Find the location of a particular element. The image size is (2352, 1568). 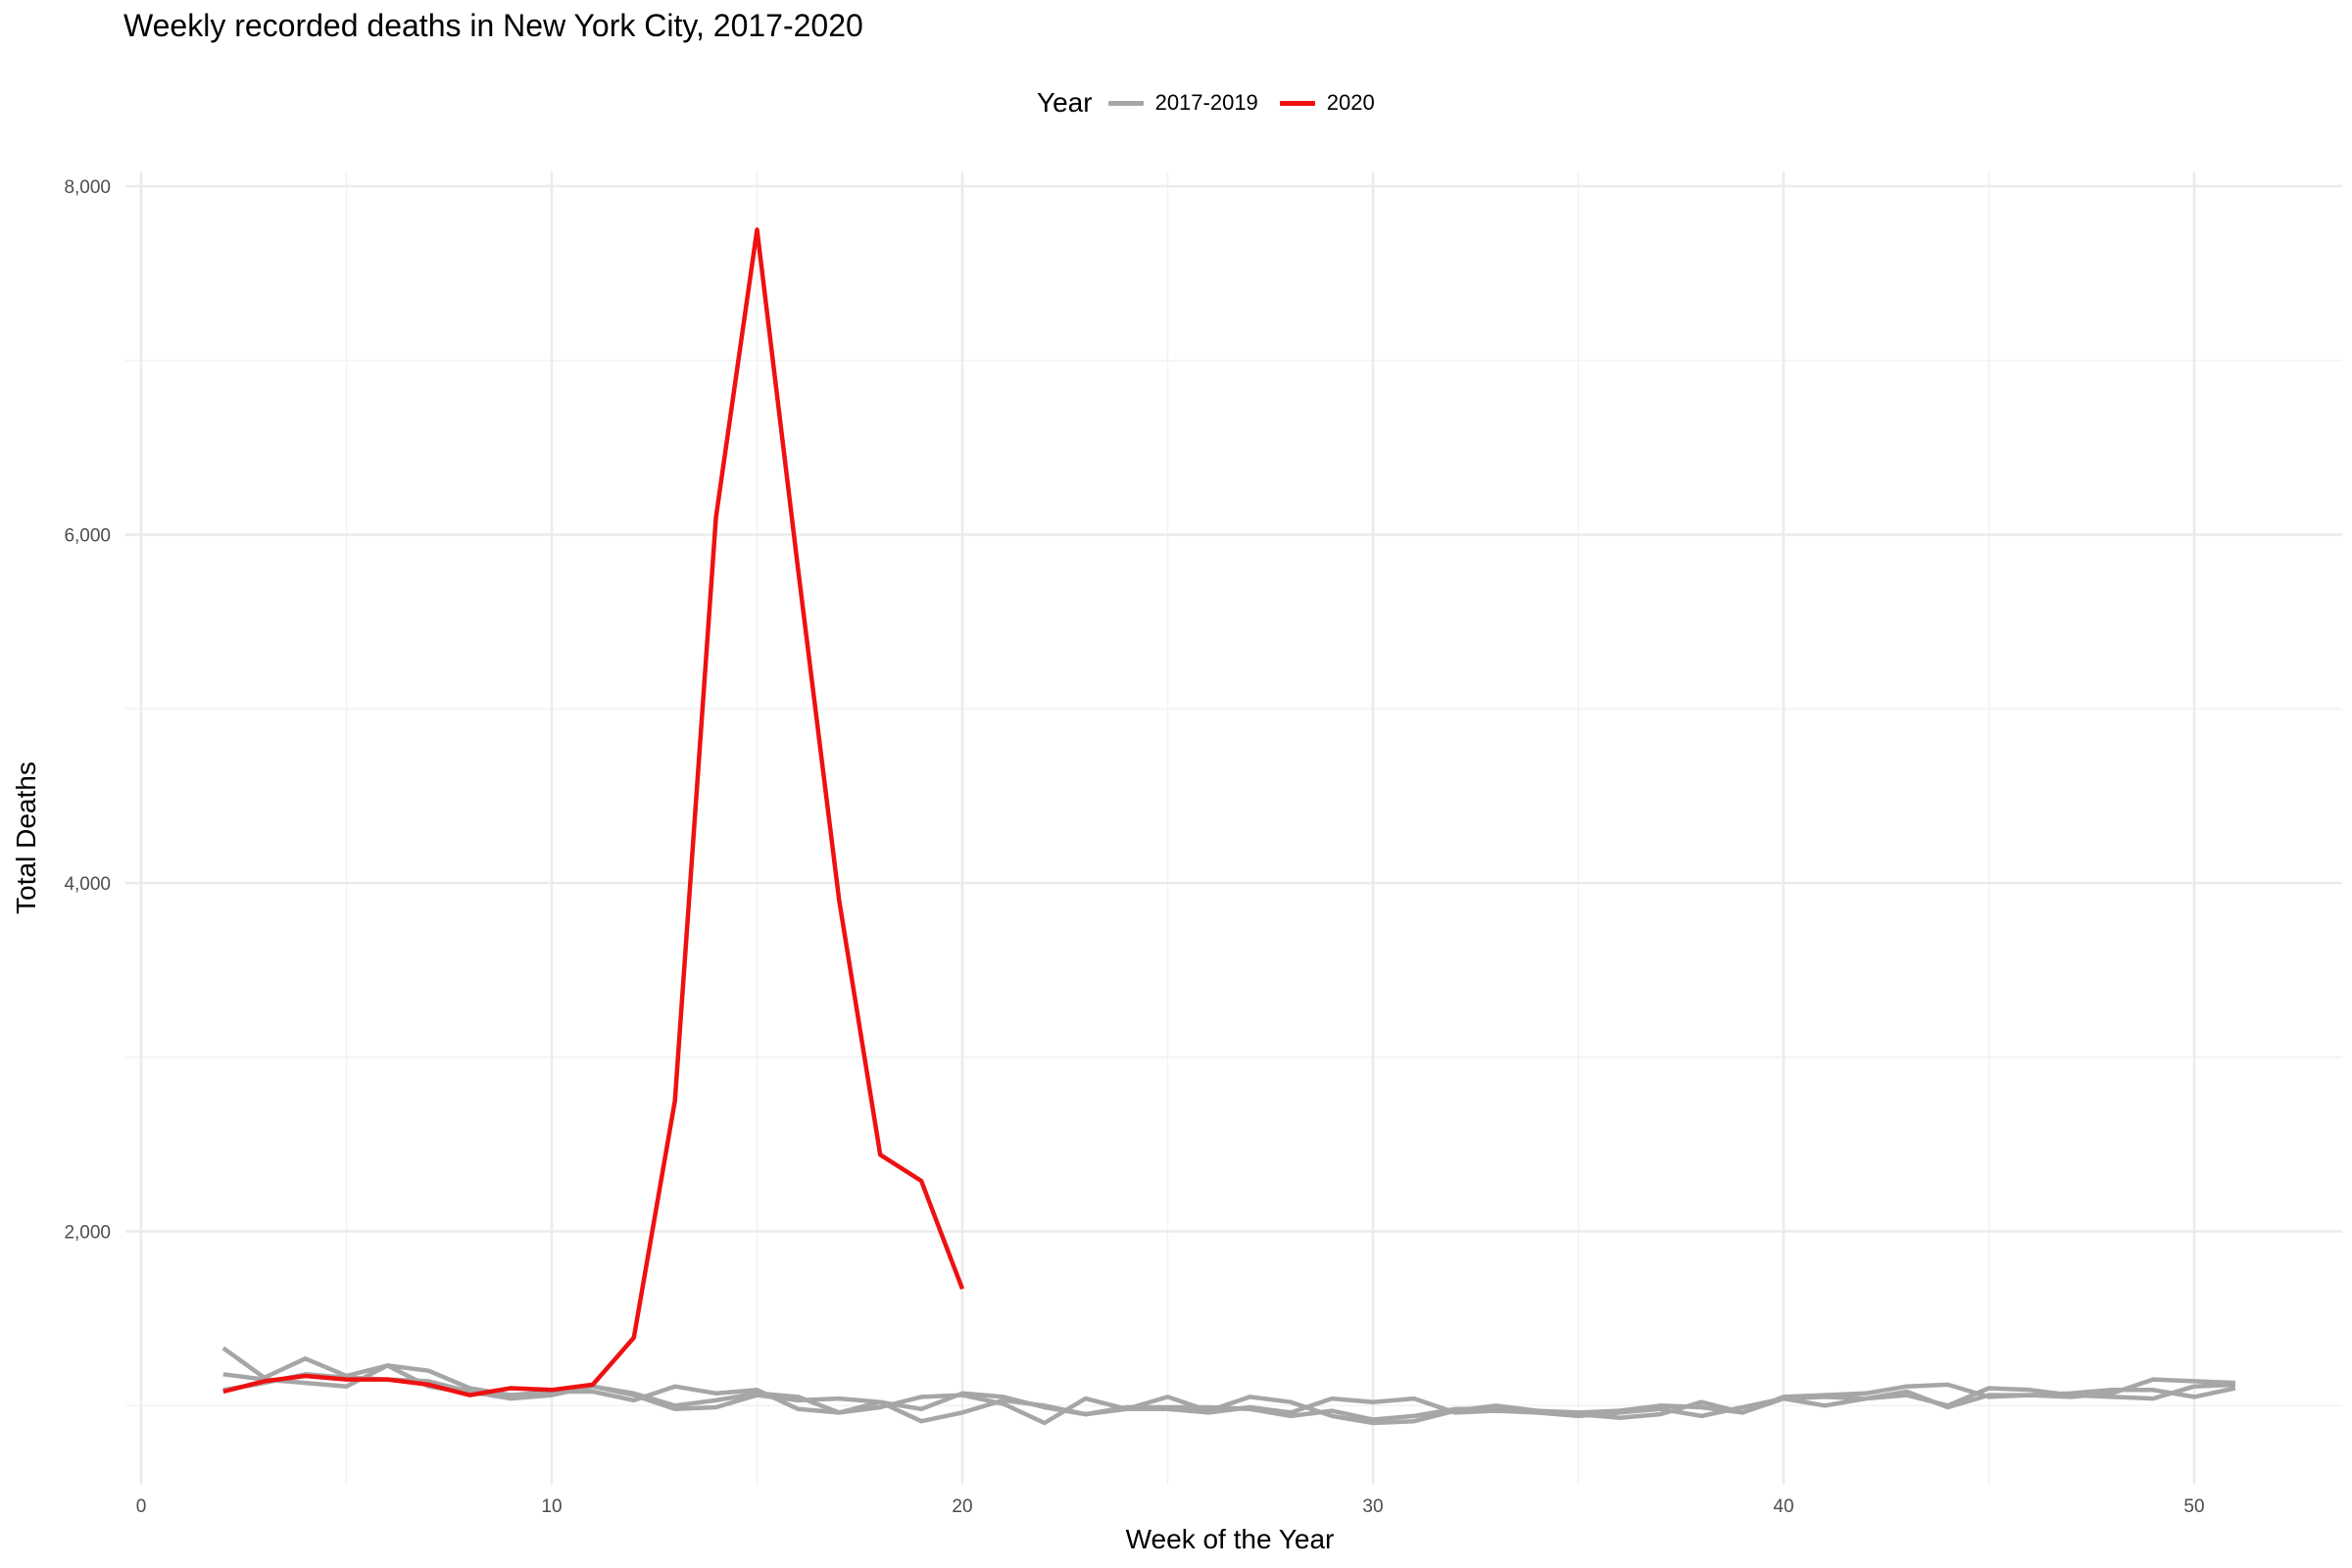

y-axis-label: Total Deaths is located at coordinates (26, 837).